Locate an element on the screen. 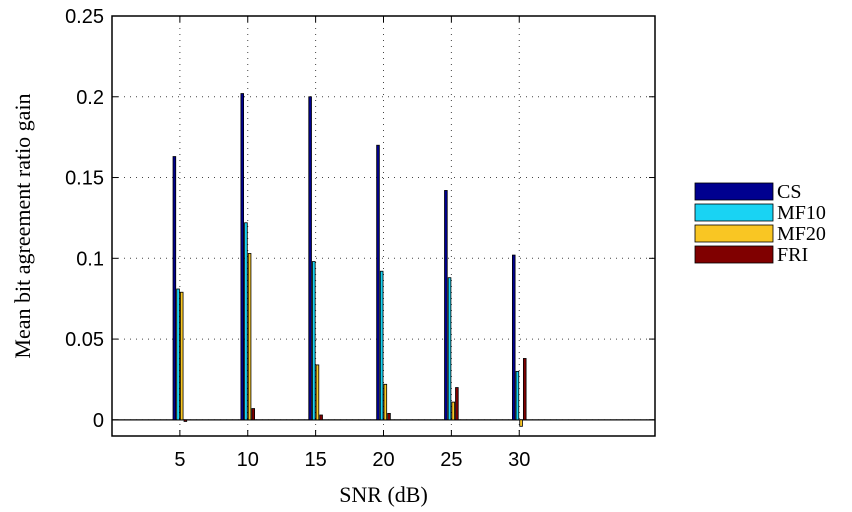 The height and width of the screenshot is (512, 852). x-tick-label-1: 10 is located at coordinates (248, 460).